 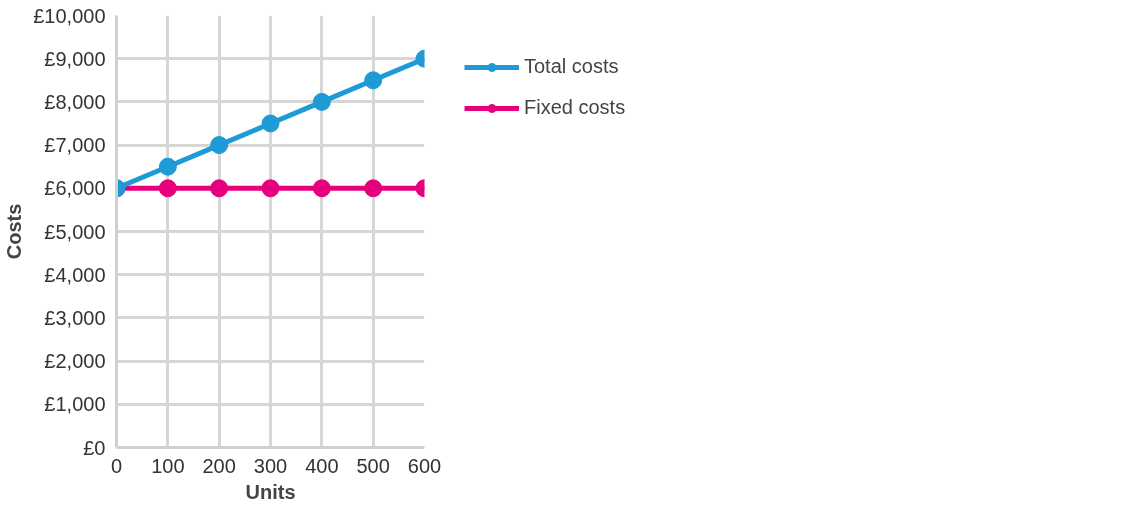 I want to click on y-tick-label: £5,000, so click(x=75, y=231).